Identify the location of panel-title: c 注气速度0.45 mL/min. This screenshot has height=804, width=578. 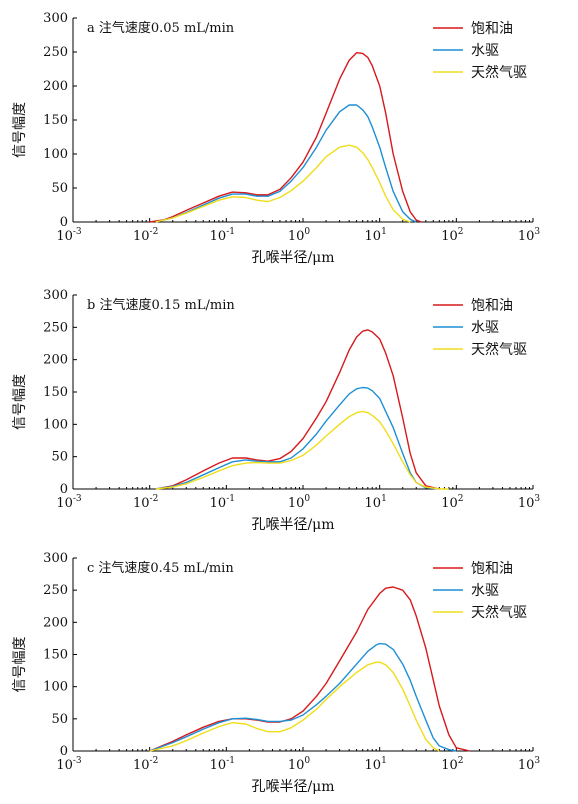
(160, 568).